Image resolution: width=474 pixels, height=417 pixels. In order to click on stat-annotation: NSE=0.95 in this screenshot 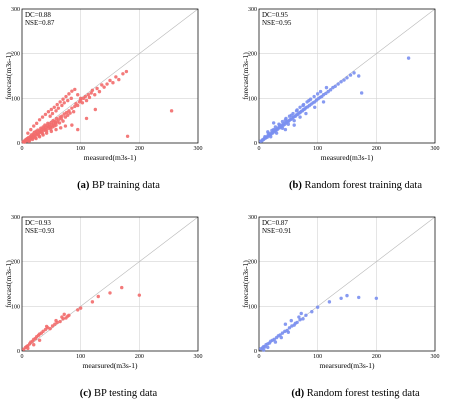, I will do `click(277, 23)`.